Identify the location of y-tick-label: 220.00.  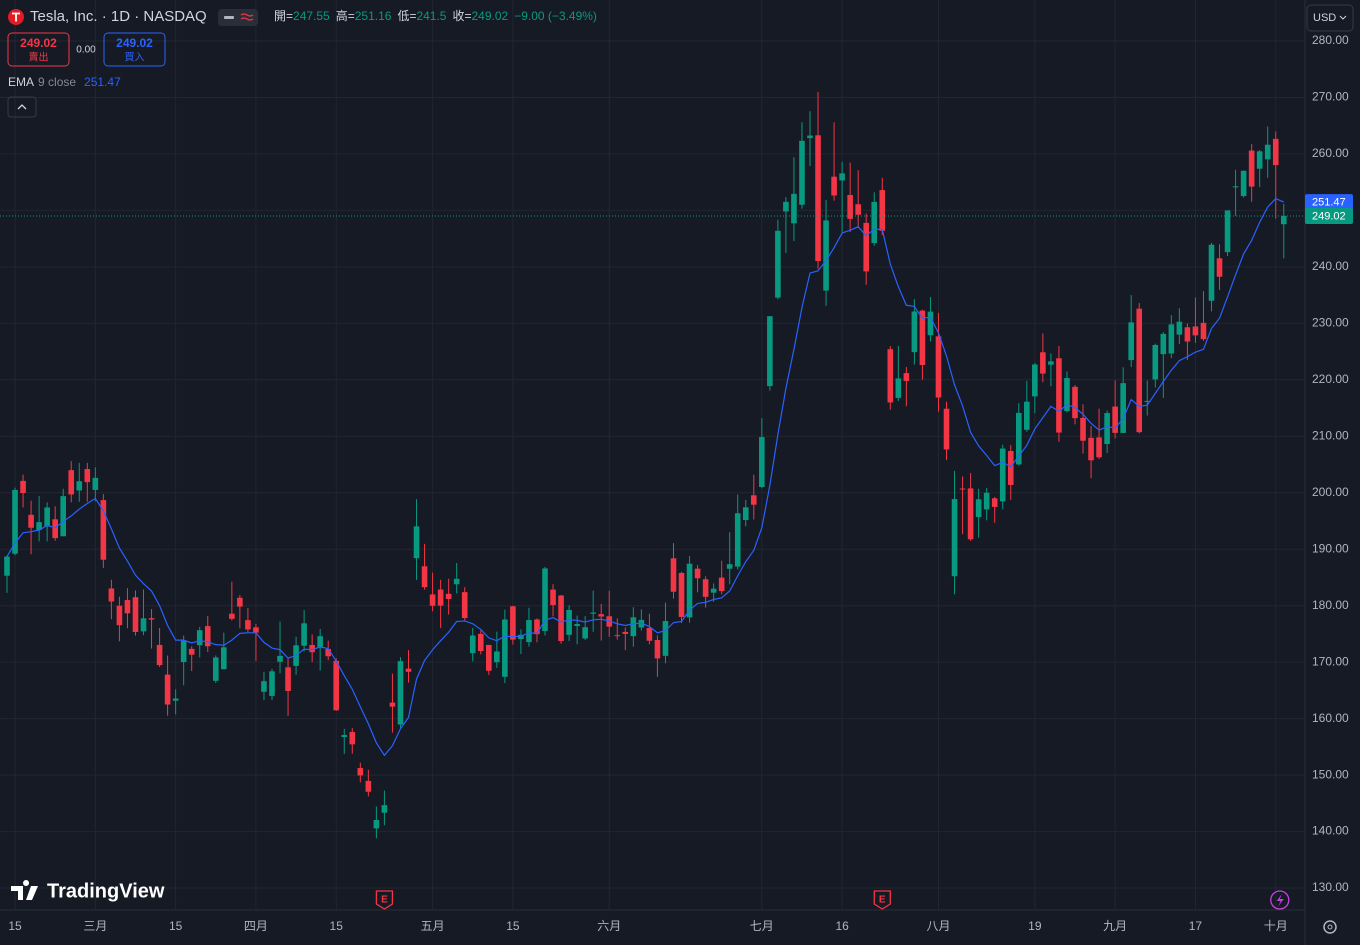
(1330, 379).